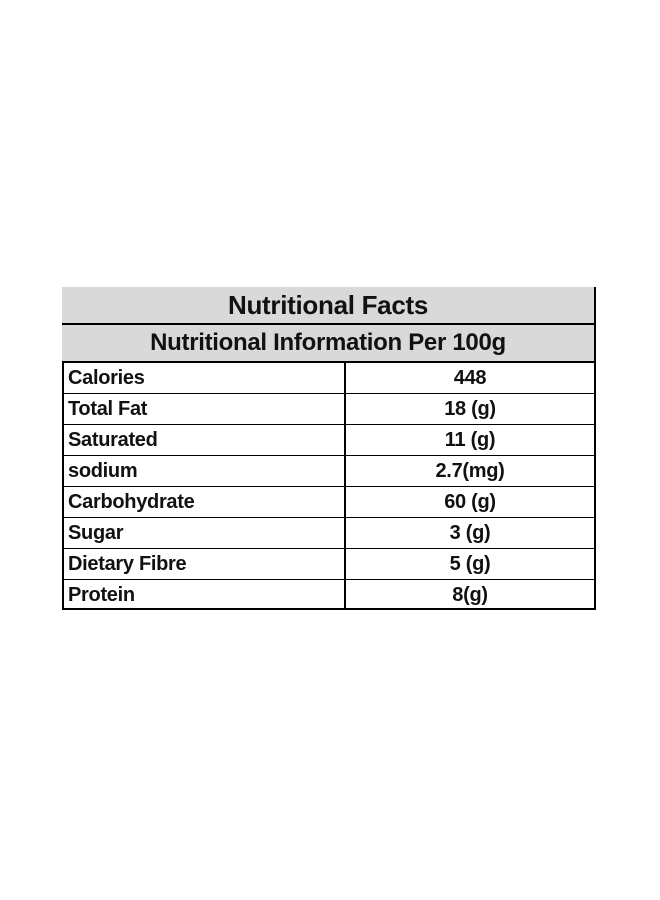 This screenshot has height=900, width=660. Describe the element at coordinates (470, 378) in the screenshot. I see `nutrient-value: 448` at that location.